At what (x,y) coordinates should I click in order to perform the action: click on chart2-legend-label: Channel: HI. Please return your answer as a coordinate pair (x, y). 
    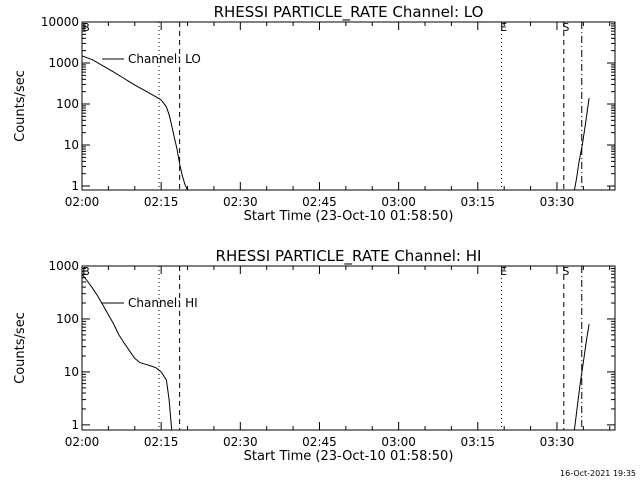
    Looking at the image, I should click on (163, 303).